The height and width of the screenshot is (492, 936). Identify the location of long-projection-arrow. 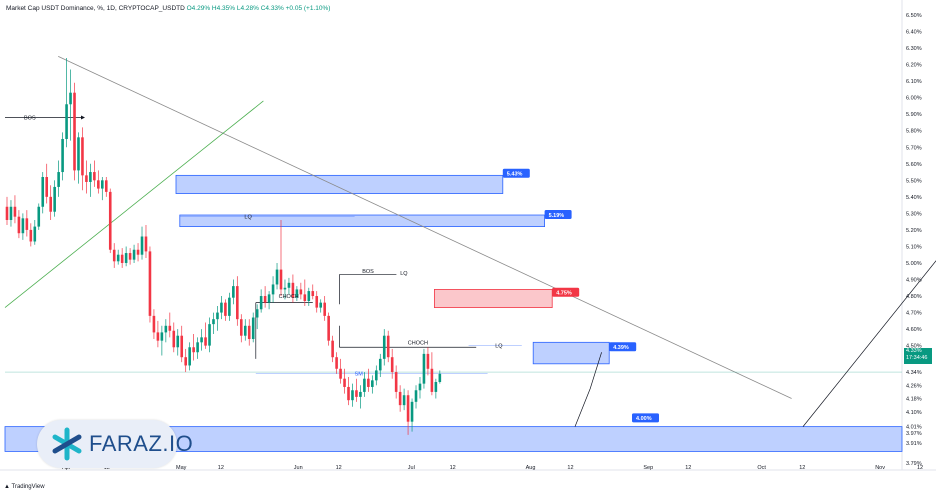
(869, 339).